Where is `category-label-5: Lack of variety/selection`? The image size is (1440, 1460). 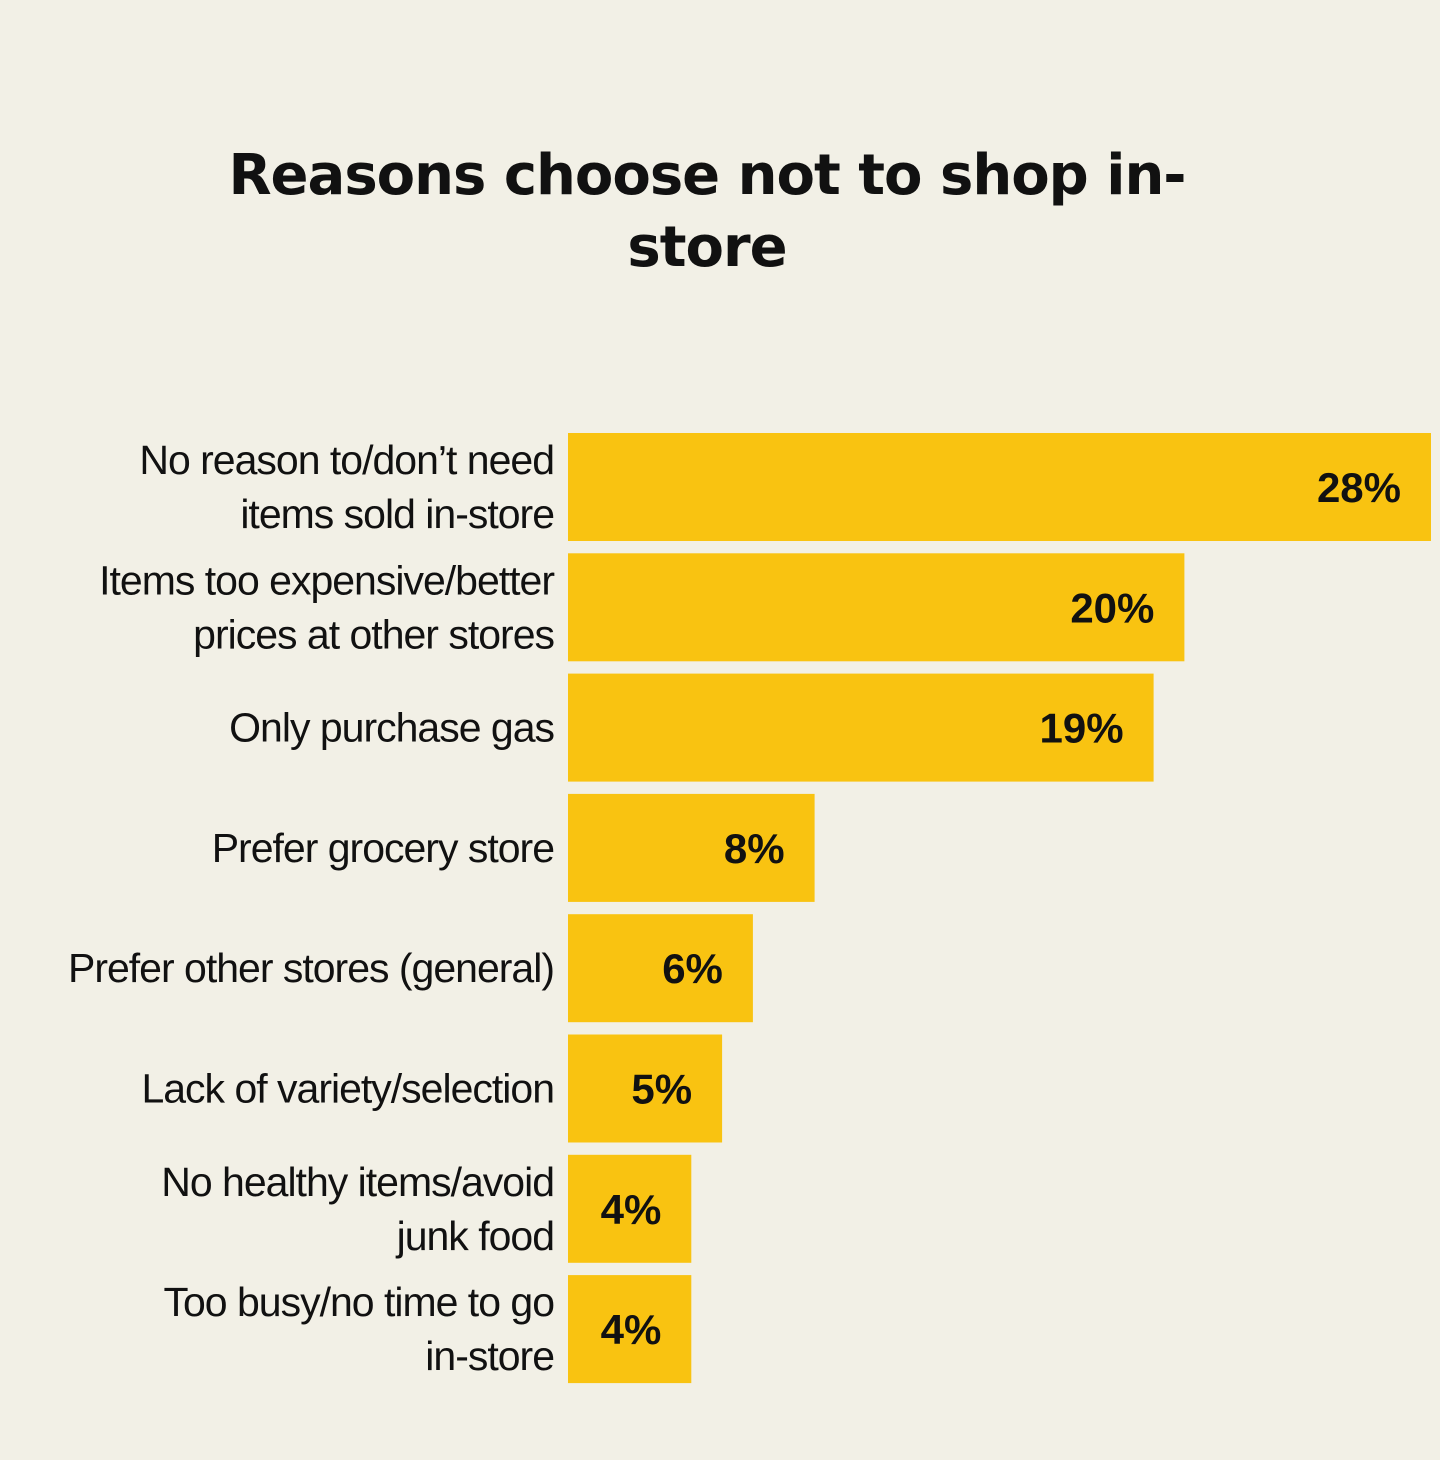 category-label-5: Lack of variety/selection is located at coordinates (347, 1089).